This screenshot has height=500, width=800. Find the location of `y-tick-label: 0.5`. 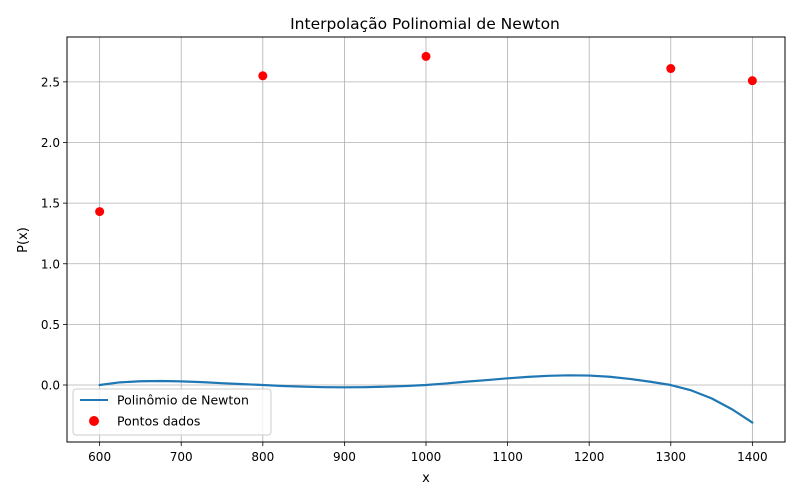

y-tick-label: 0.5 is located at coordinates (50, 325).